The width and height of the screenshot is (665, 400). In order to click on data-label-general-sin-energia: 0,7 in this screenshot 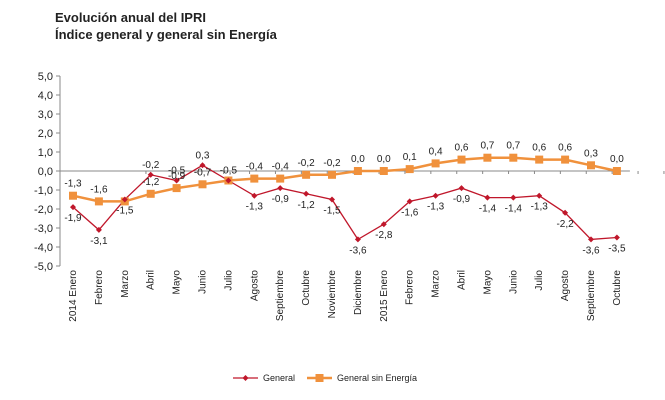, I will do `click(487, 146)`.